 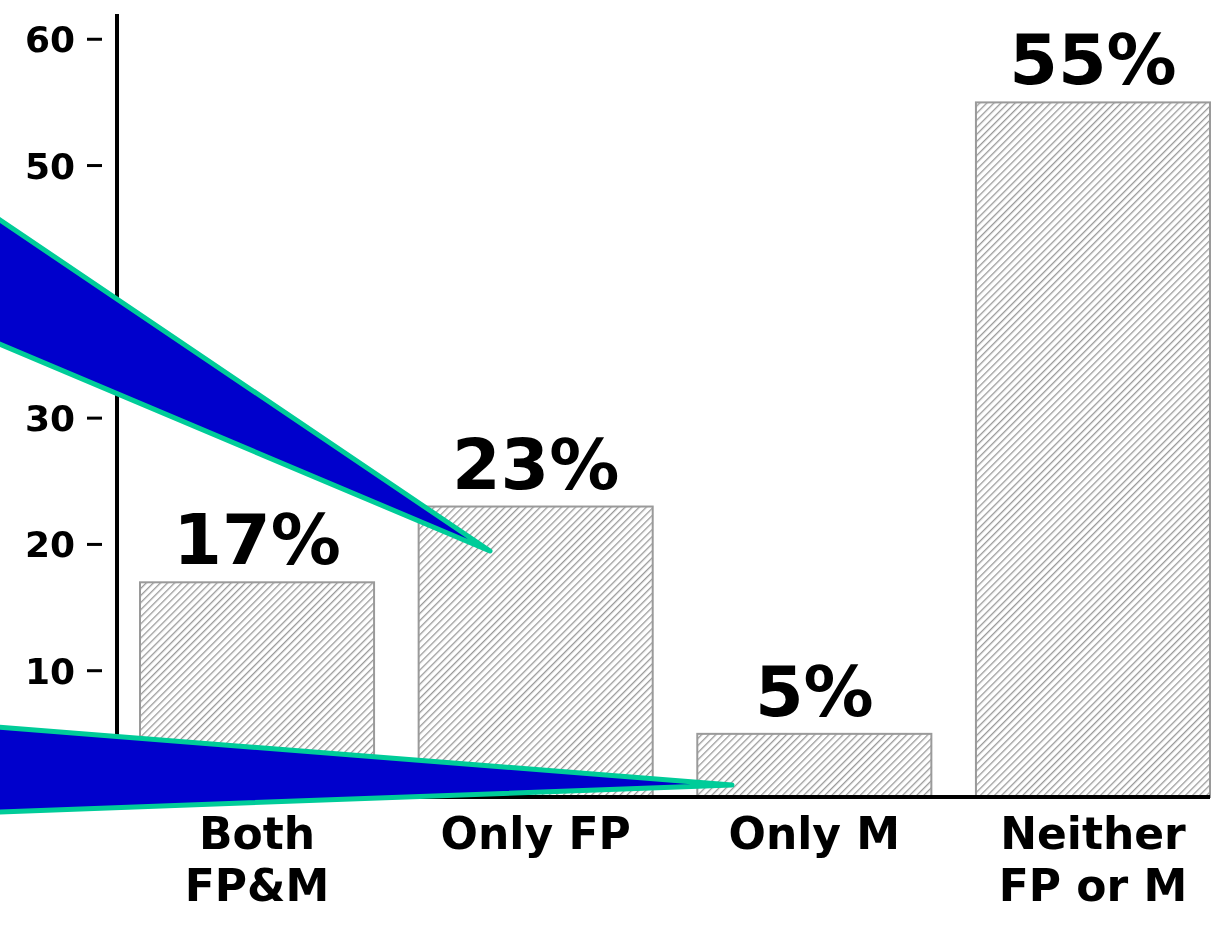 I want to click on x-tick-label: Neither FP or M, so click(x=1093, y=859).